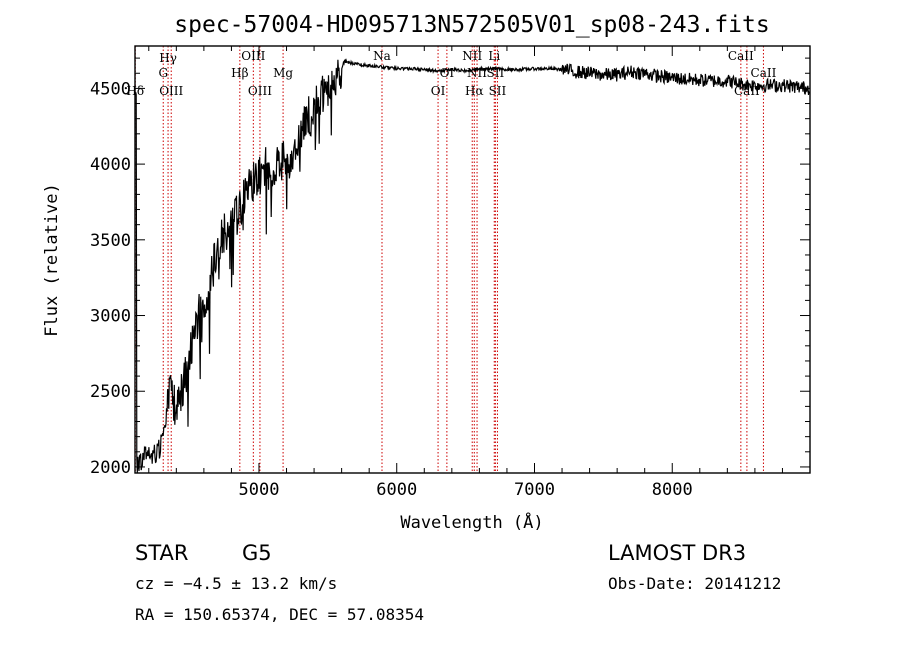 Image resolution: width=900 pixels, height=649 pixels. What do you see at coordinates (279, 614) in the screenshot?
I see `ra-dec: RA = 150.65374, DEC = 57.08354` at bounding box center [279, 614].